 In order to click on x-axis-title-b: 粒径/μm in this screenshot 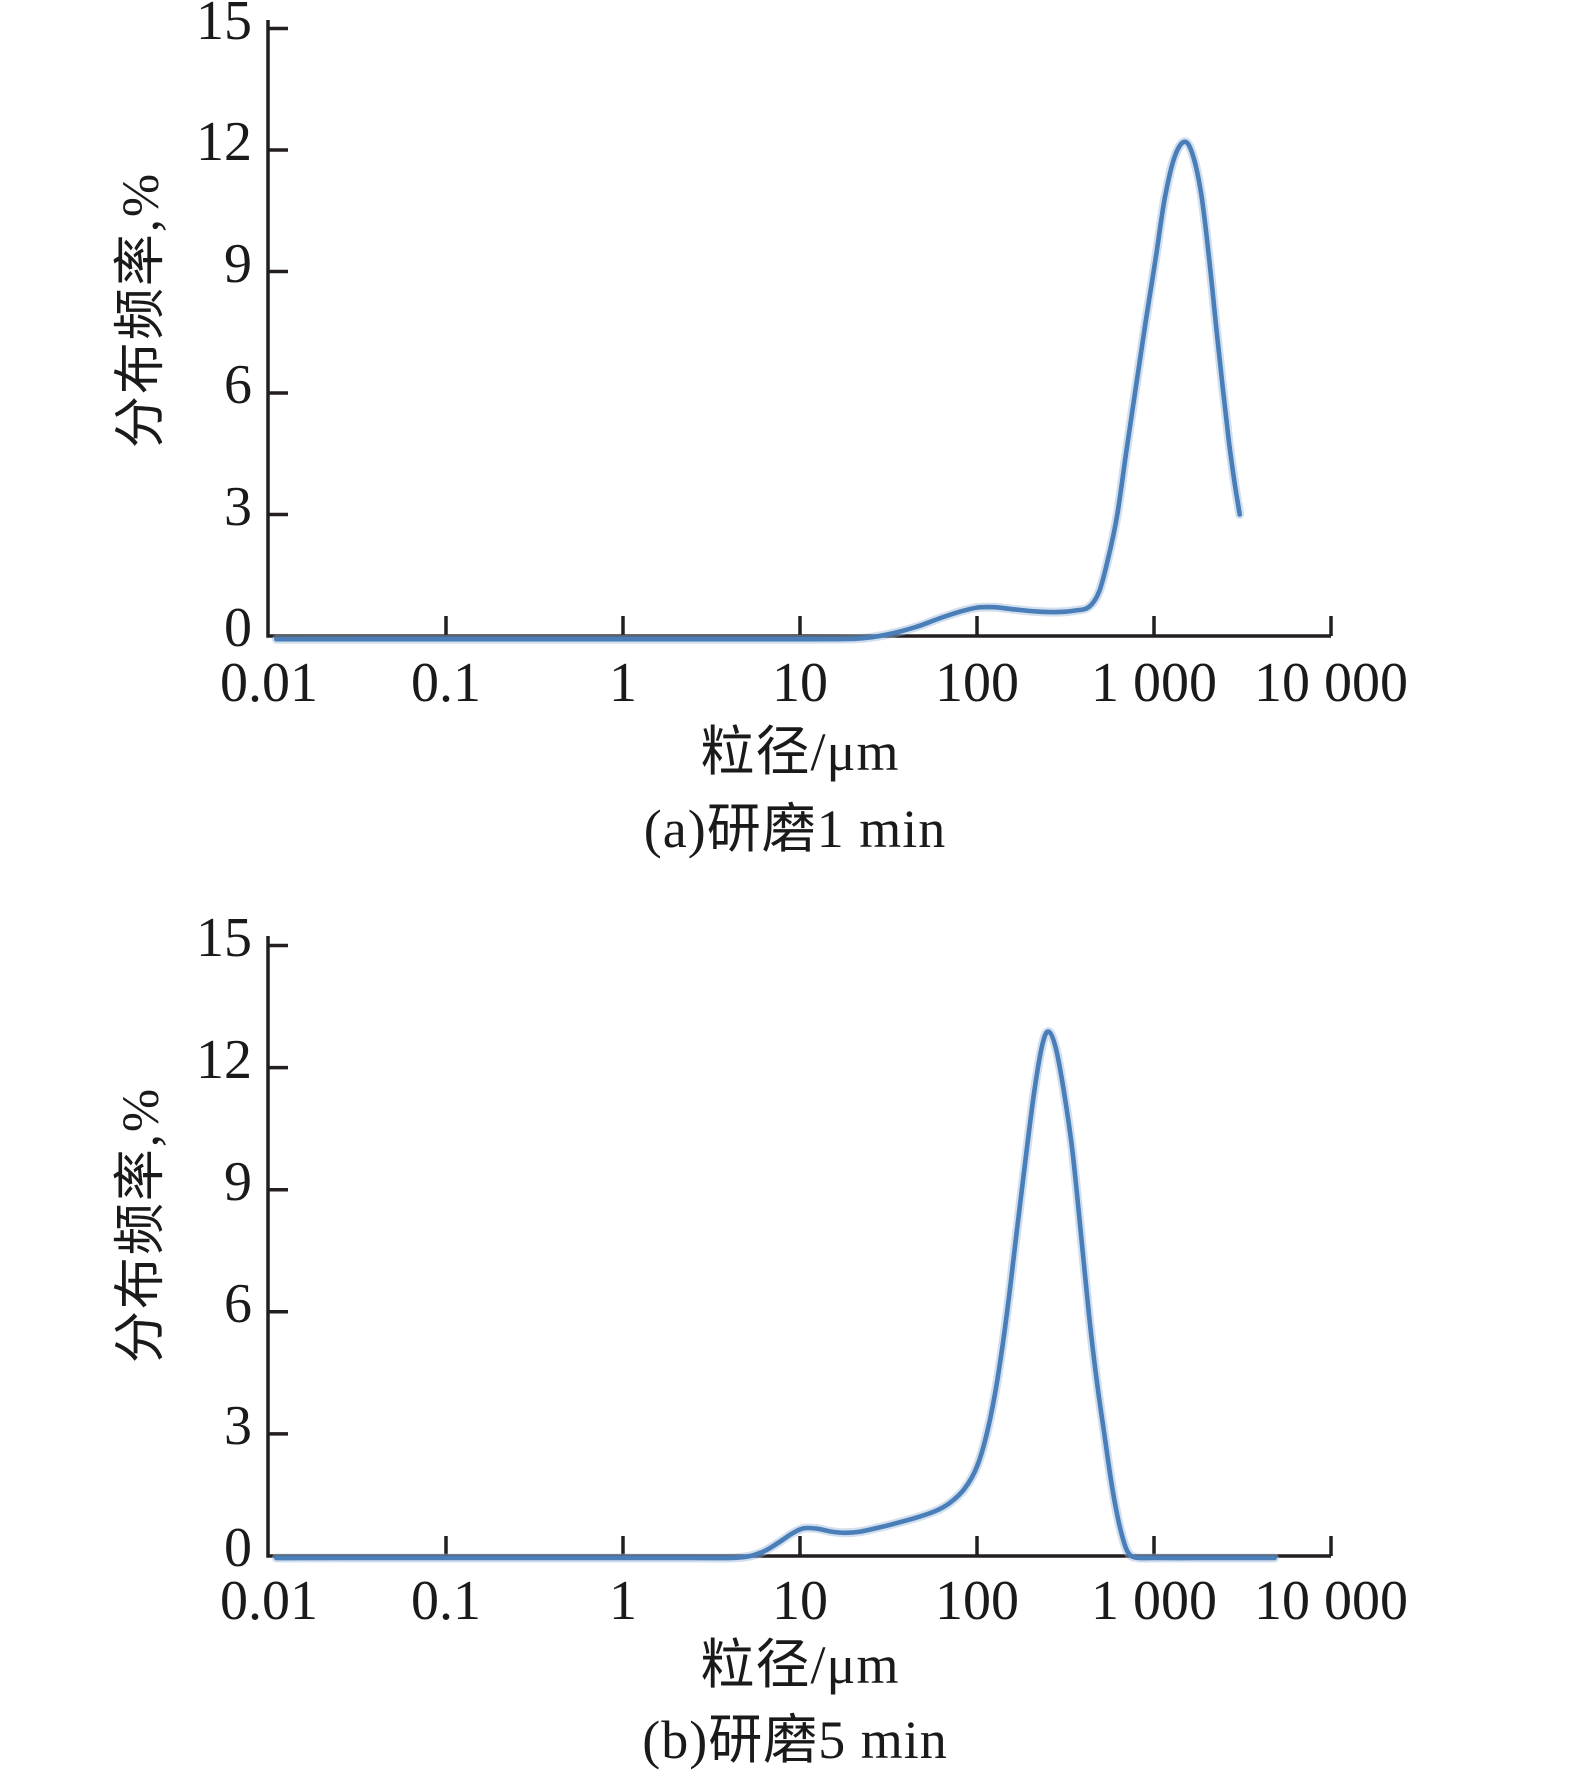, I will do `click(800, 1665)`.